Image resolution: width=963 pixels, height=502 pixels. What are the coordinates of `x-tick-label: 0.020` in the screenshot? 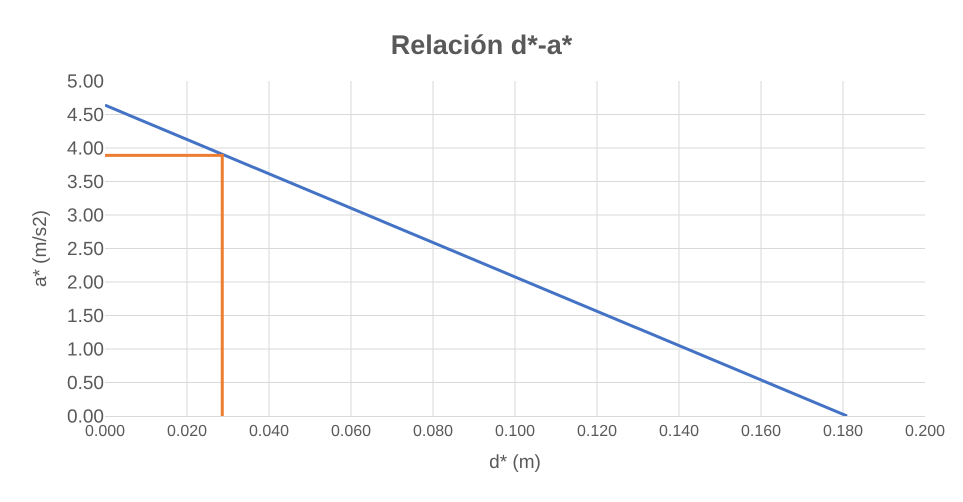 It's located at (187, 431).